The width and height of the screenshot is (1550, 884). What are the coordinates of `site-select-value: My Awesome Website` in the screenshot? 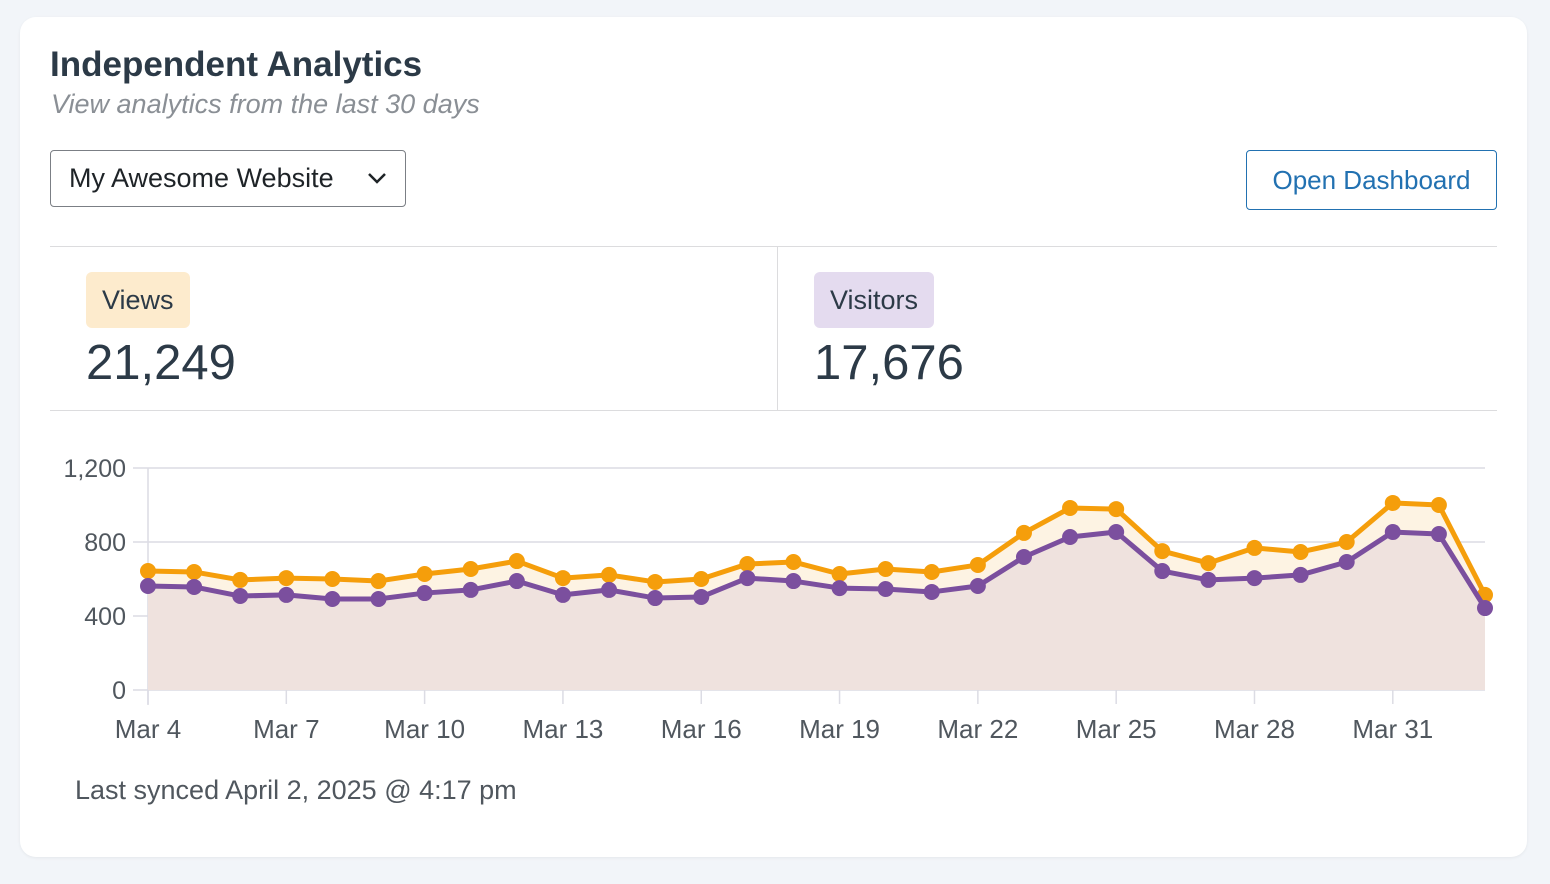 It's located at (201, 178).